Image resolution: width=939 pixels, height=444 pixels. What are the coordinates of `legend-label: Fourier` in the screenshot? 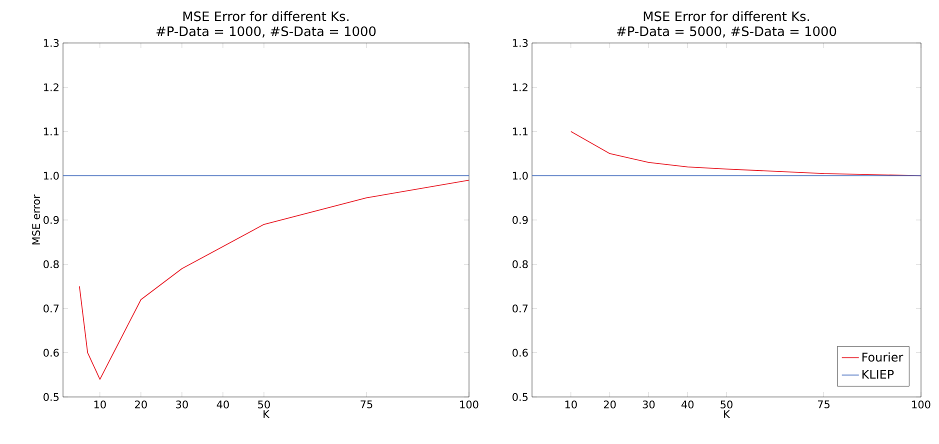 It's located at (883, 357).